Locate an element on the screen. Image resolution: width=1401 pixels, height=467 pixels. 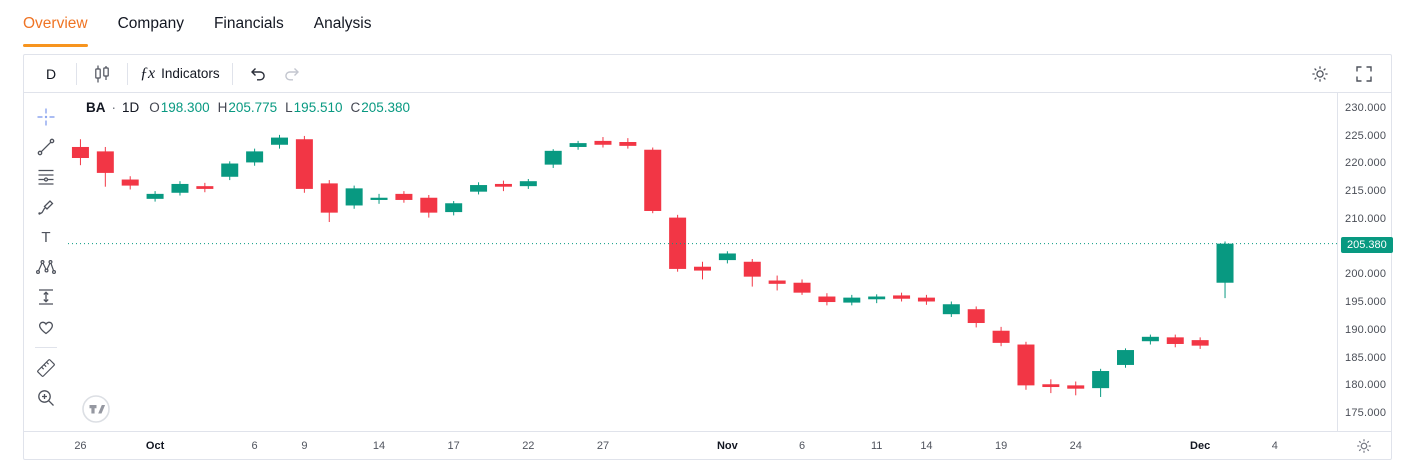
time-label: 4 is located at coordinates (1274, 445).